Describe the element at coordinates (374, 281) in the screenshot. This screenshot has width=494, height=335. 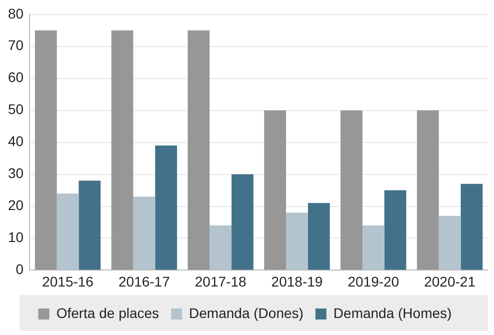
I see `x-tick-label: 2019-20` at that location.